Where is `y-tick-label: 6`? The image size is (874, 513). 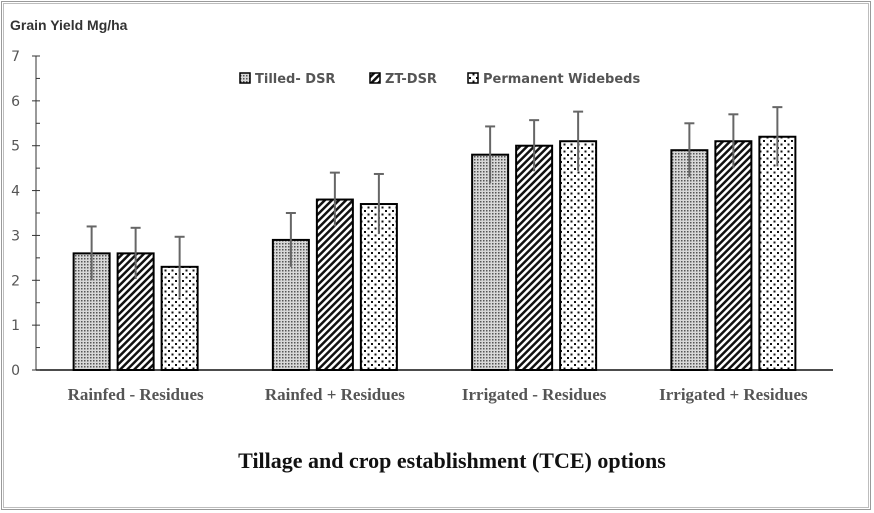 y-tick-label: 6 is located at coordinates (15, 102).